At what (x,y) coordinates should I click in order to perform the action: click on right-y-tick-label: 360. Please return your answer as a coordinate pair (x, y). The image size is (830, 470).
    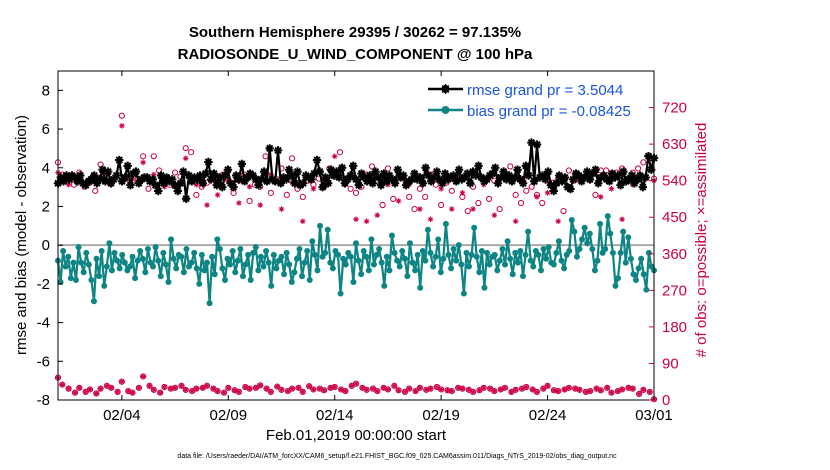
    Looking at the image, I should click on (674, 254).